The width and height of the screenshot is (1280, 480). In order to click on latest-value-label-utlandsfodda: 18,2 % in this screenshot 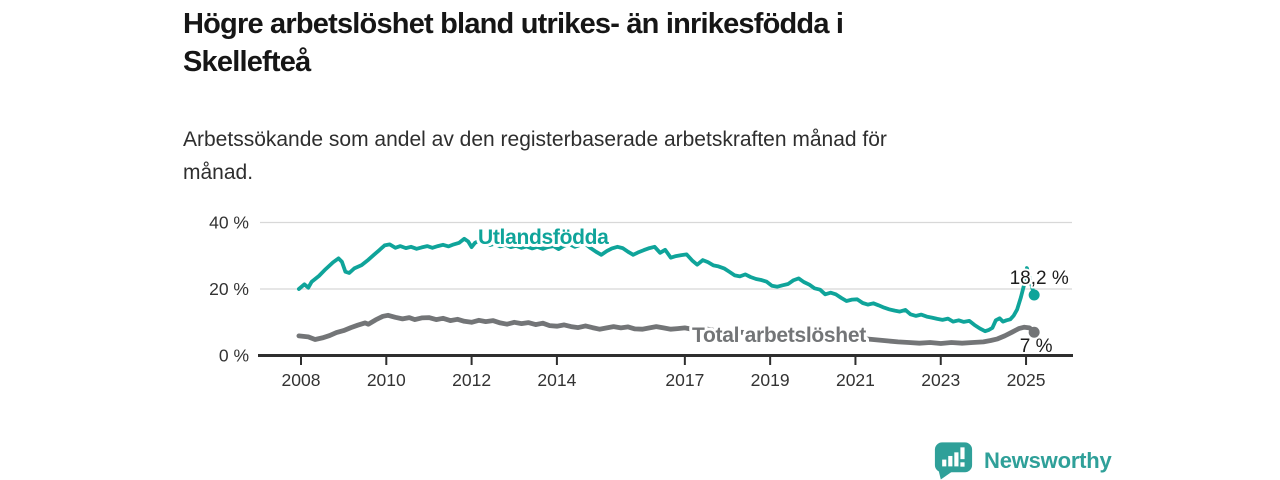, I will do `click(1039, 278)`.